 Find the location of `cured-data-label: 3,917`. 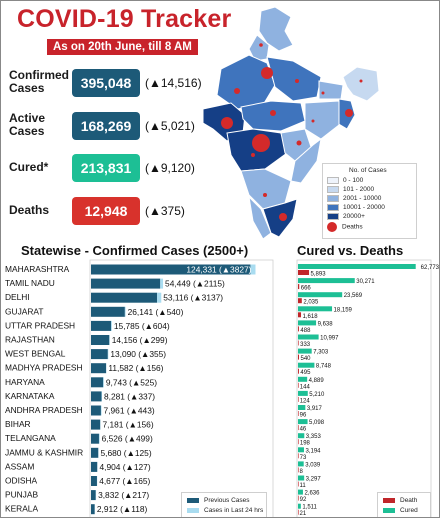

cured-data-label: 3,917 is located at coordinates (315, 409).